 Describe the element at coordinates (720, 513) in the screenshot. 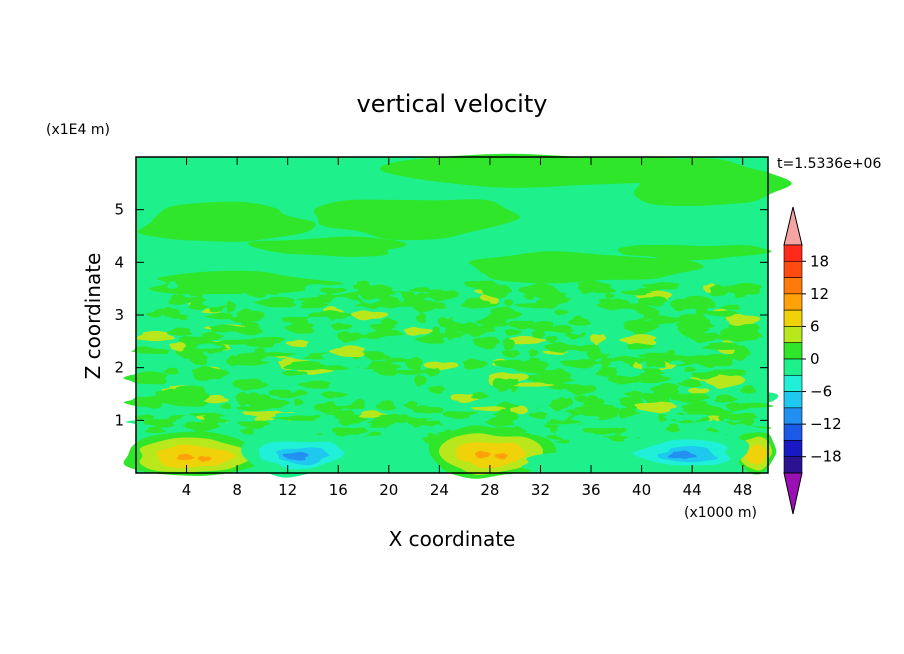

I see `x-scale-note: (x1000 m)` at that location.